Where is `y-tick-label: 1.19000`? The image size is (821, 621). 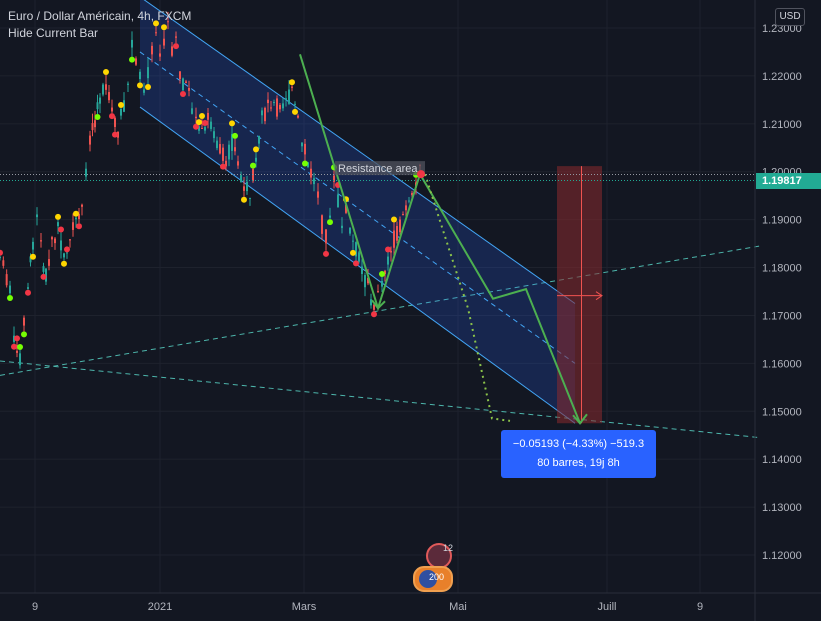 y-tick-label: 1.19000 is located at coordinates (782, 221).